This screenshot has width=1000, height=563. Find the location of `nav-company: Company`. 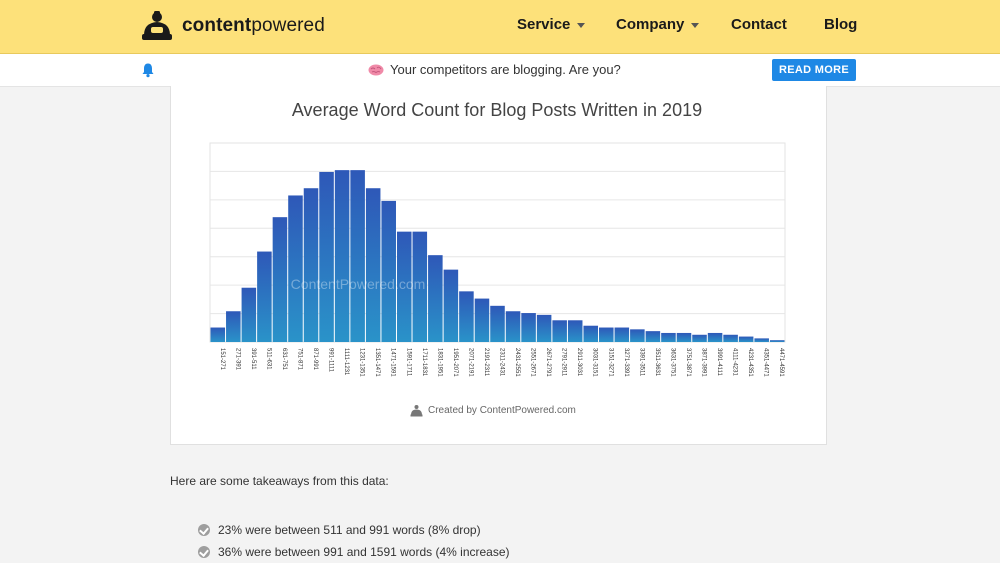

nav-company: Company is located at coordinates (658, 24).